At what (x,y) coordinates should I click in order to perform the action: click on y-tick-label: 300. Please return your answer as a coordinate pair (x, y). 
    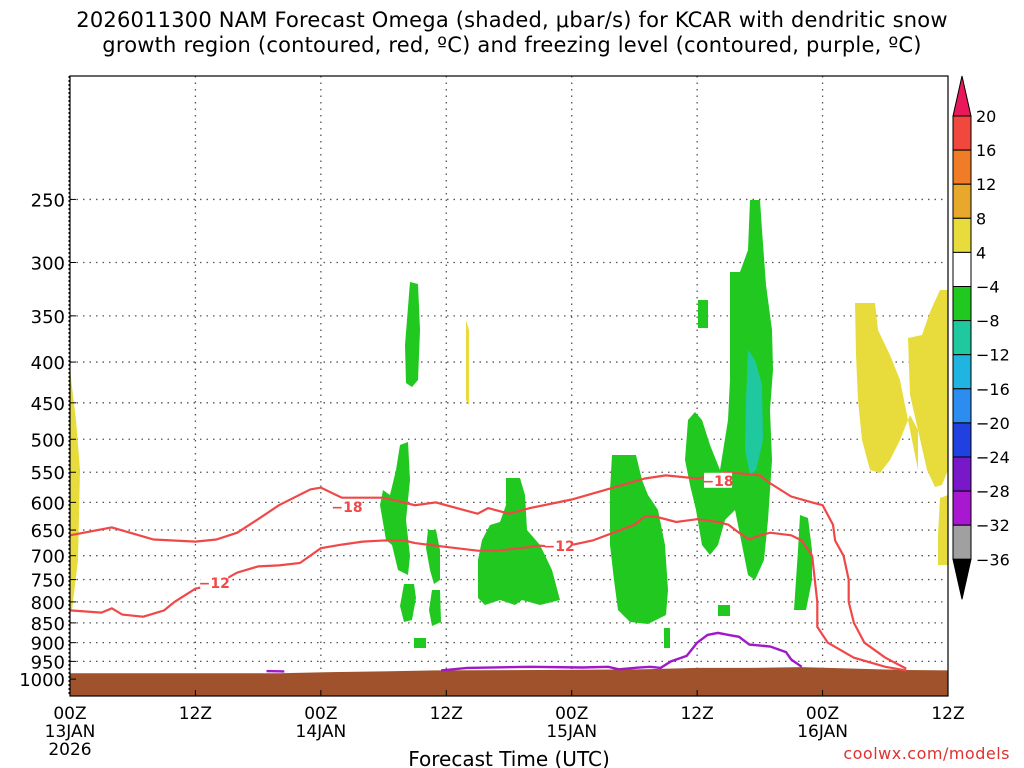
    Looking at the image, I should click on (48, 264).